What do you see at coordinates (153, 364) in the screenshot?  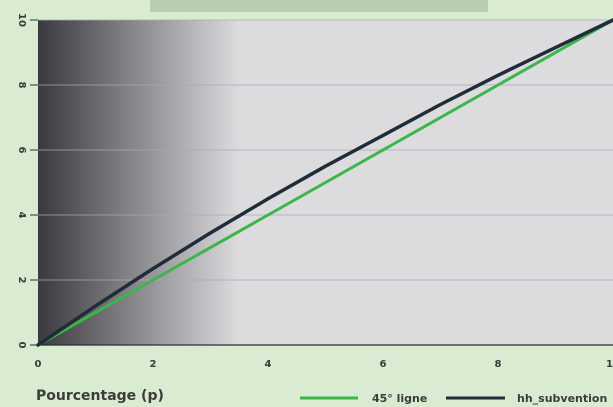 I see `x-tick-label-1: 2` at bounding box center [153, 364].